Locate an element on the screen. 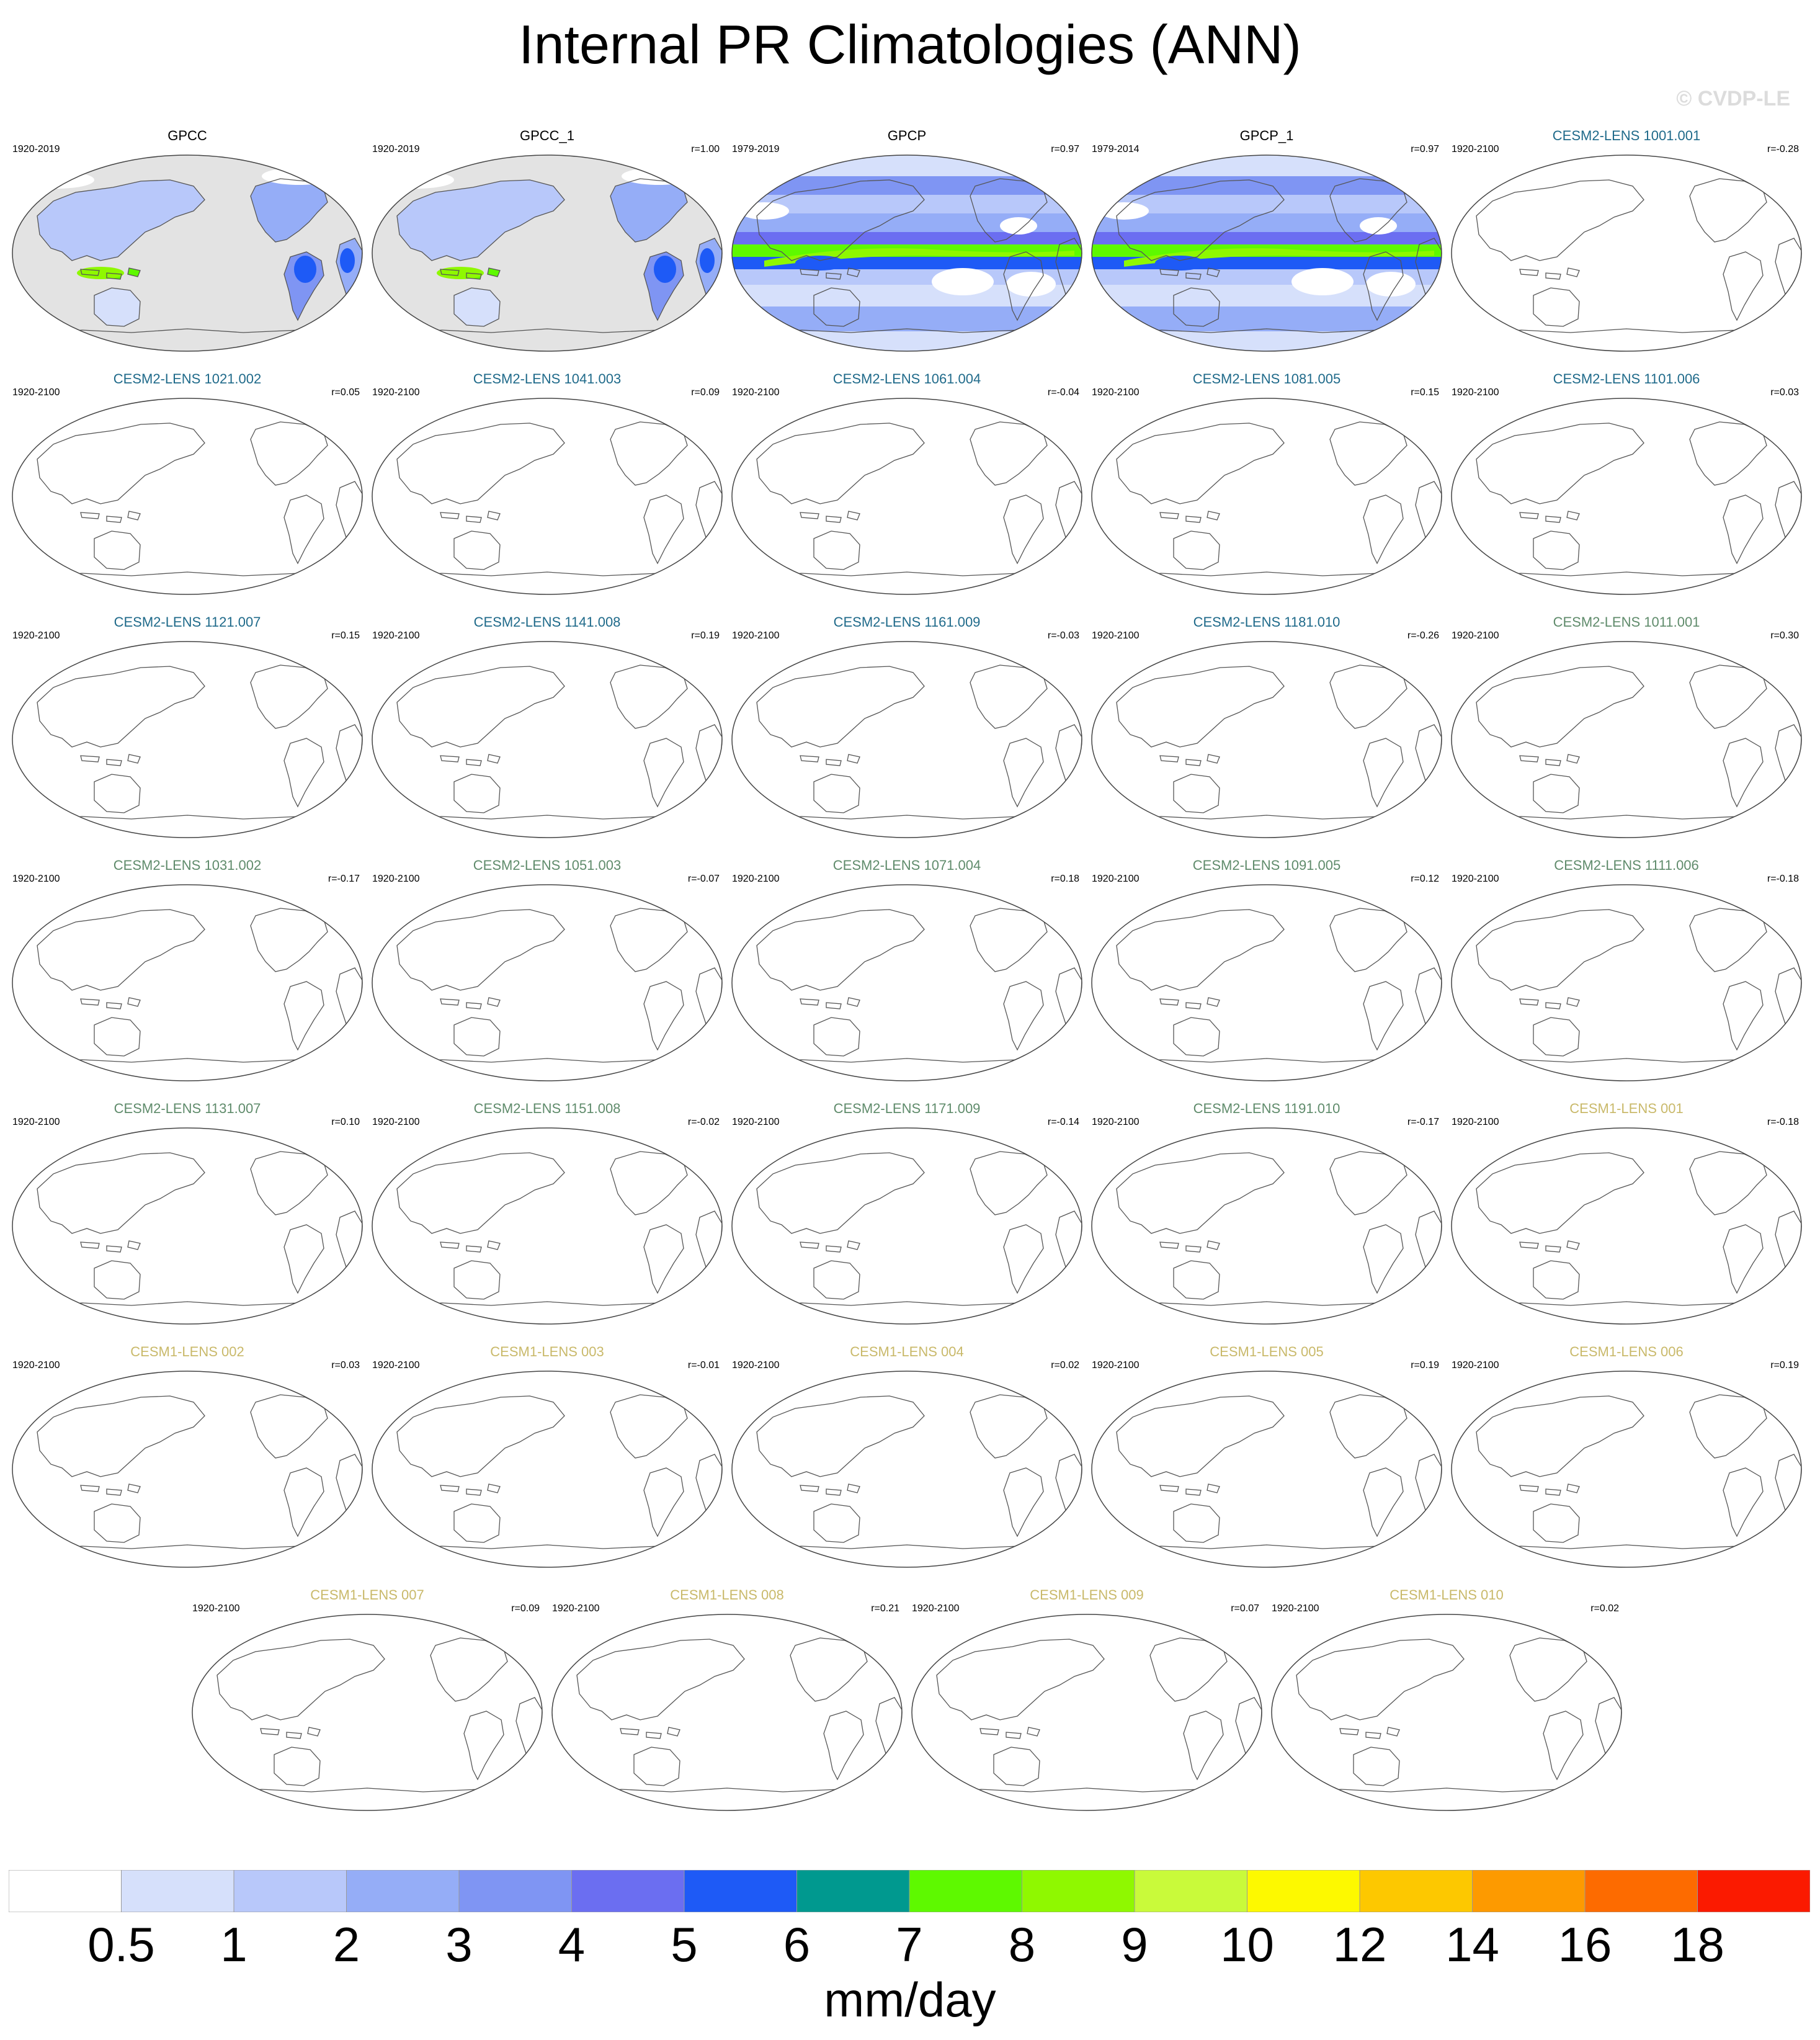 This screenshot has height=2040, width=1820. panel-pattern-correlation: r=0.21 is located at coordinates (885, 1608).